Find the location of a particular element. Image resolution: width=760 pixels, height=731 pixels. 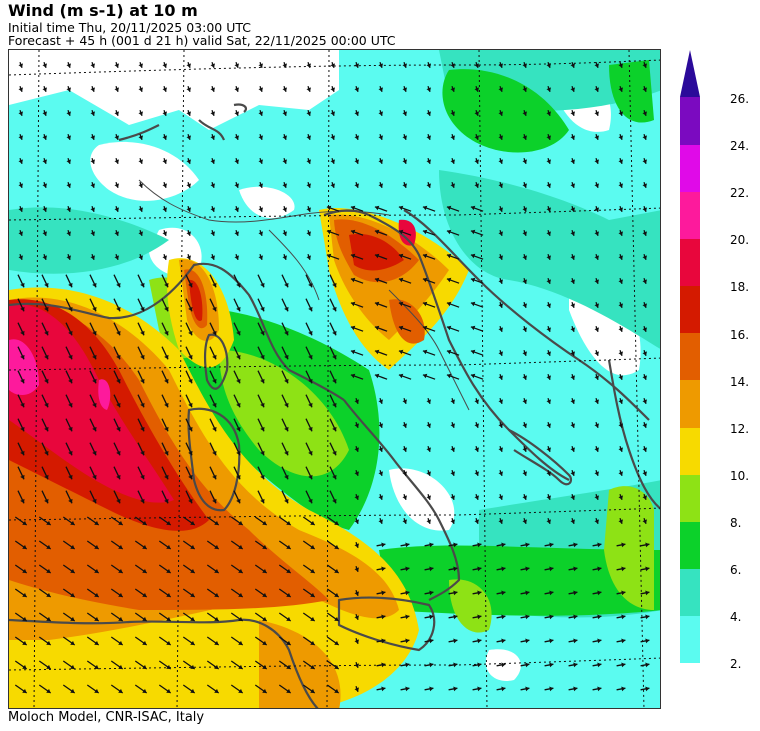

colorbar-label: 26. is located at coordinates (740, 99).